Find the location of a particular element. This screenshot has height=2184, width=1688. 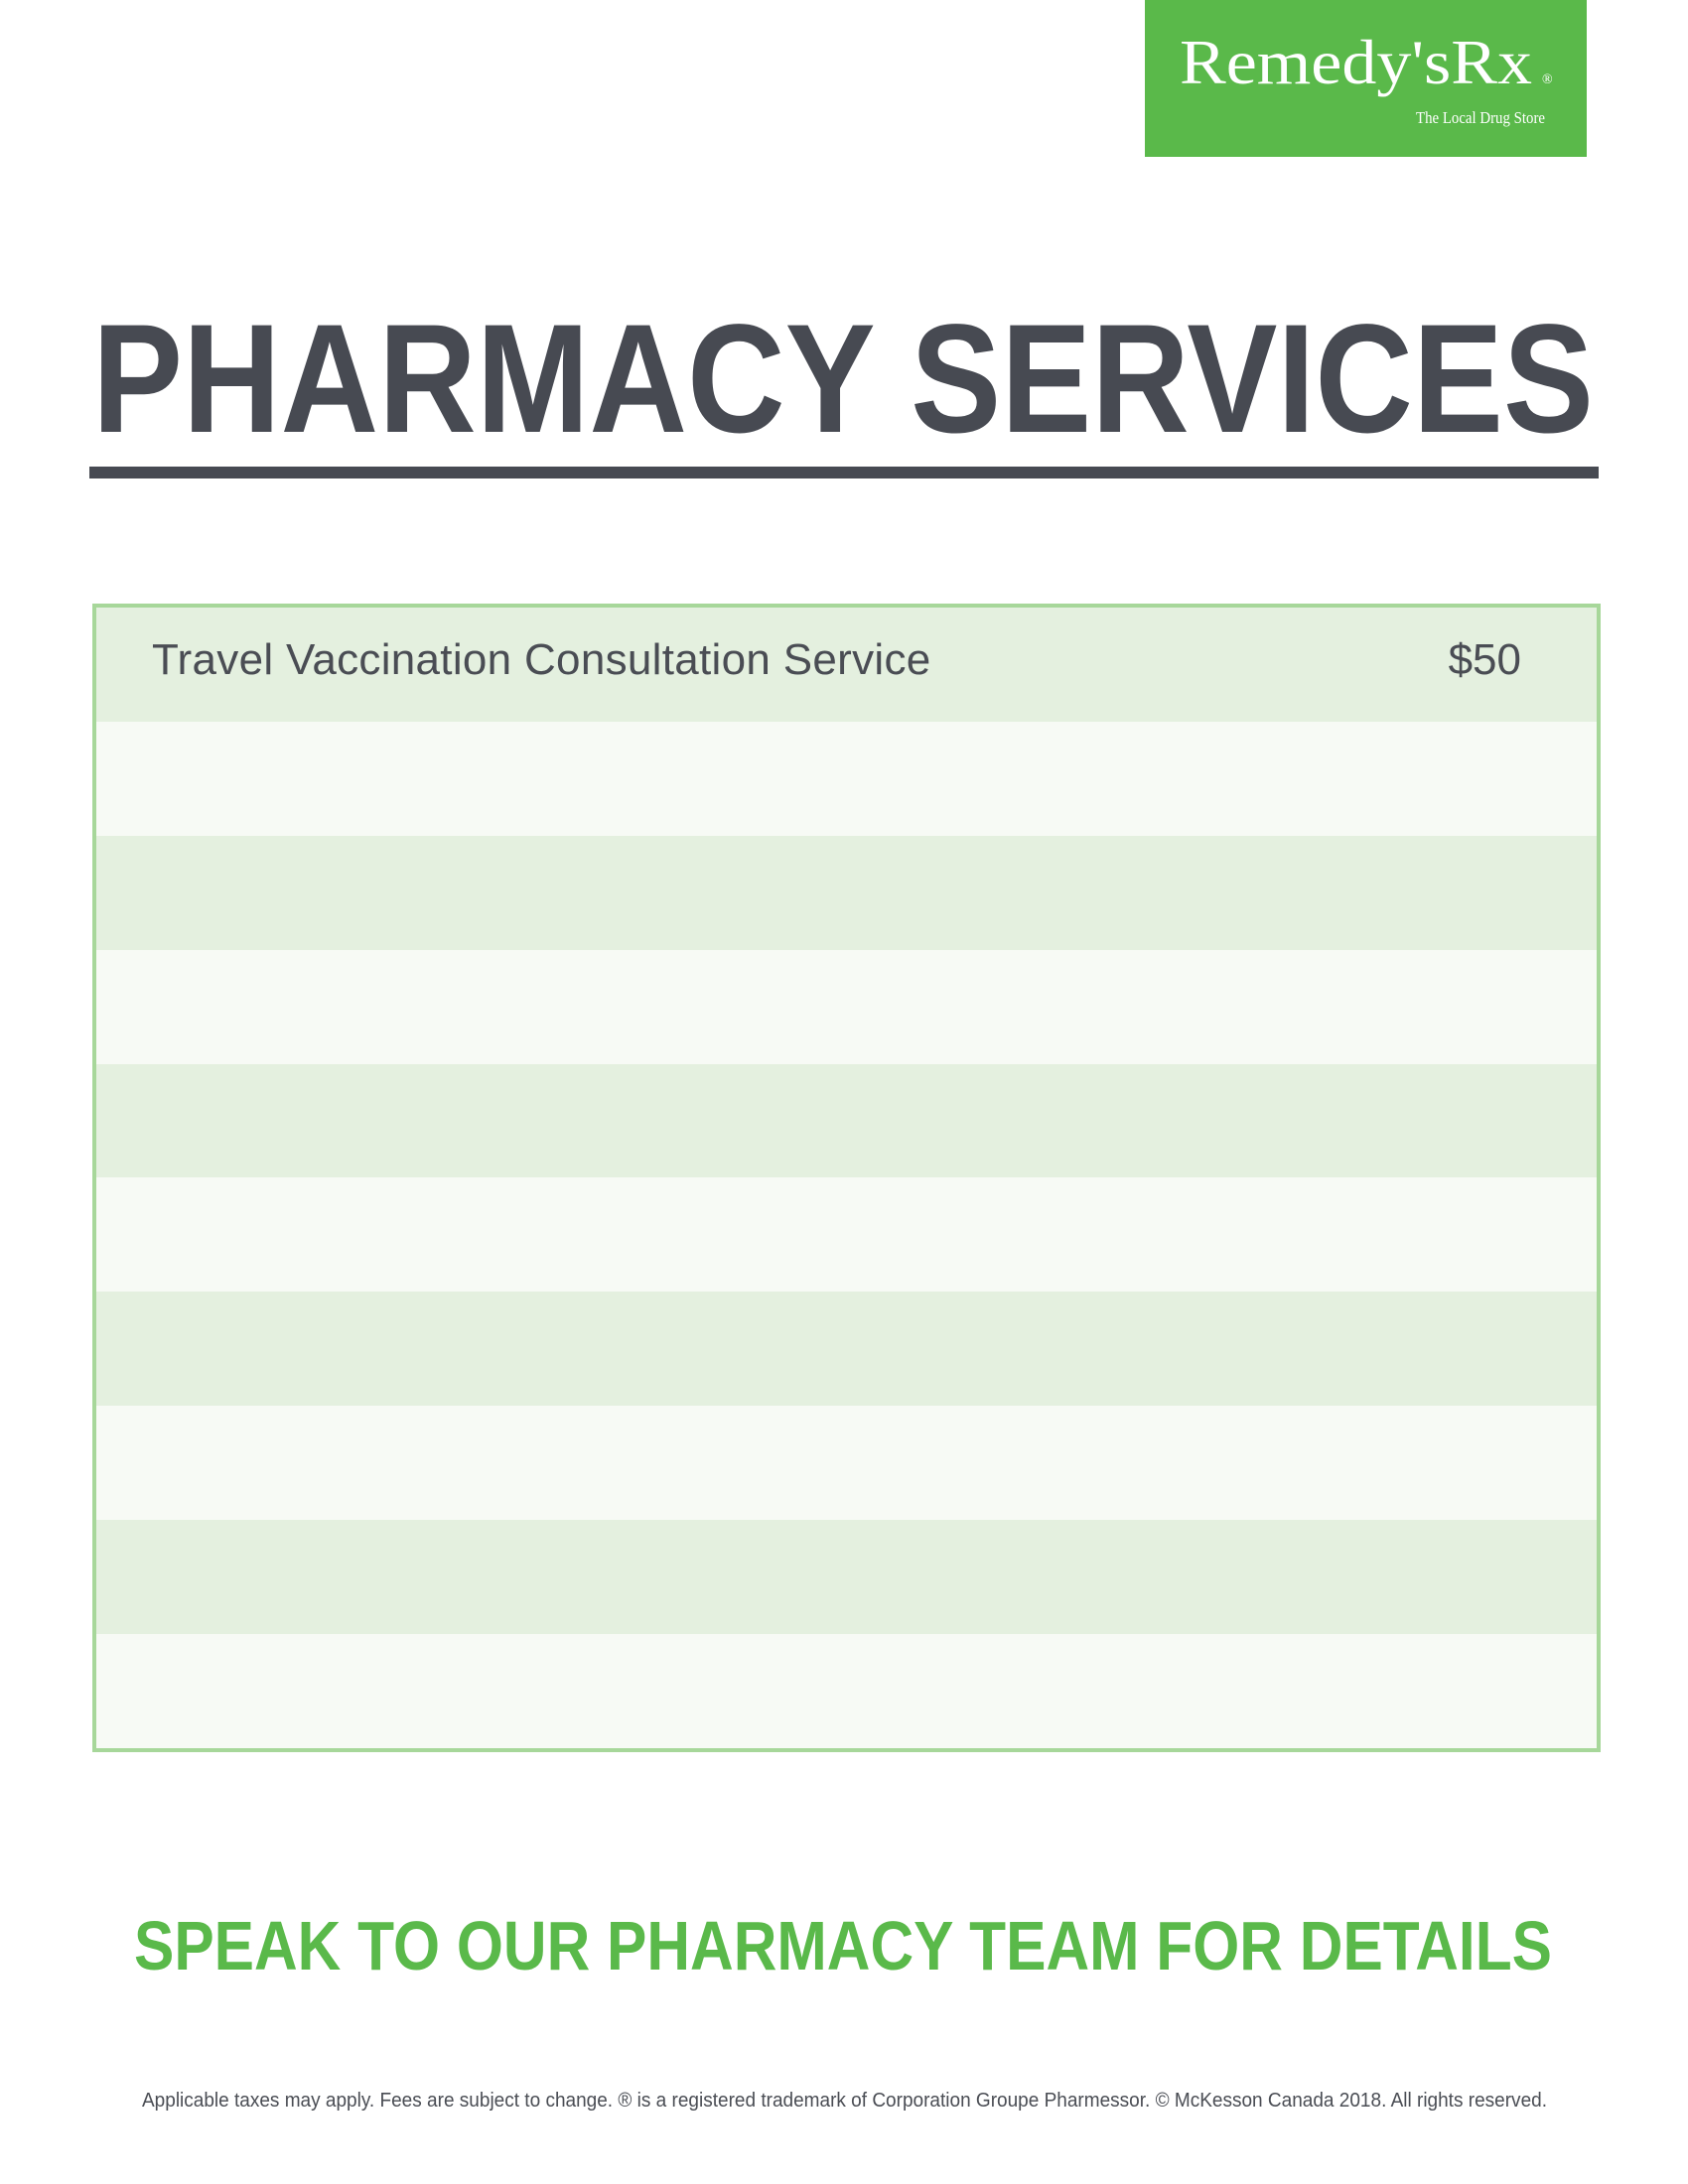

title-divider is located at coordinates (844, 472).